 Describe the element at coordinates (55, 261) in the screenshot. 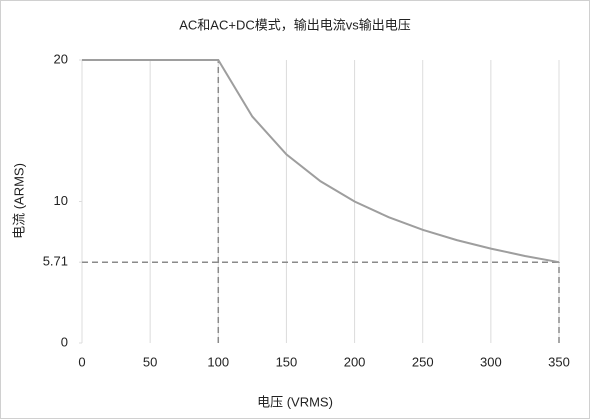

I see `y-tick-label: 5.71` at that location.